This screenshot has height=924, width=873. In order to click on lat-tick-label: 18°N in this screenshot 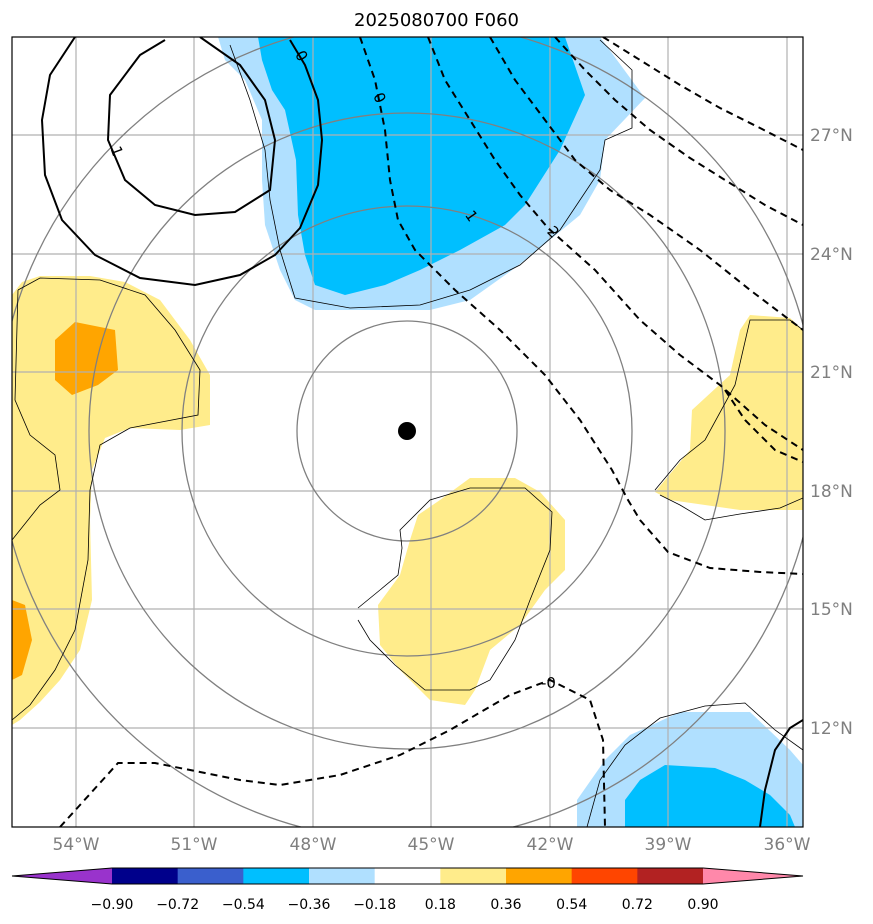, I will do `click(831, 492)`.